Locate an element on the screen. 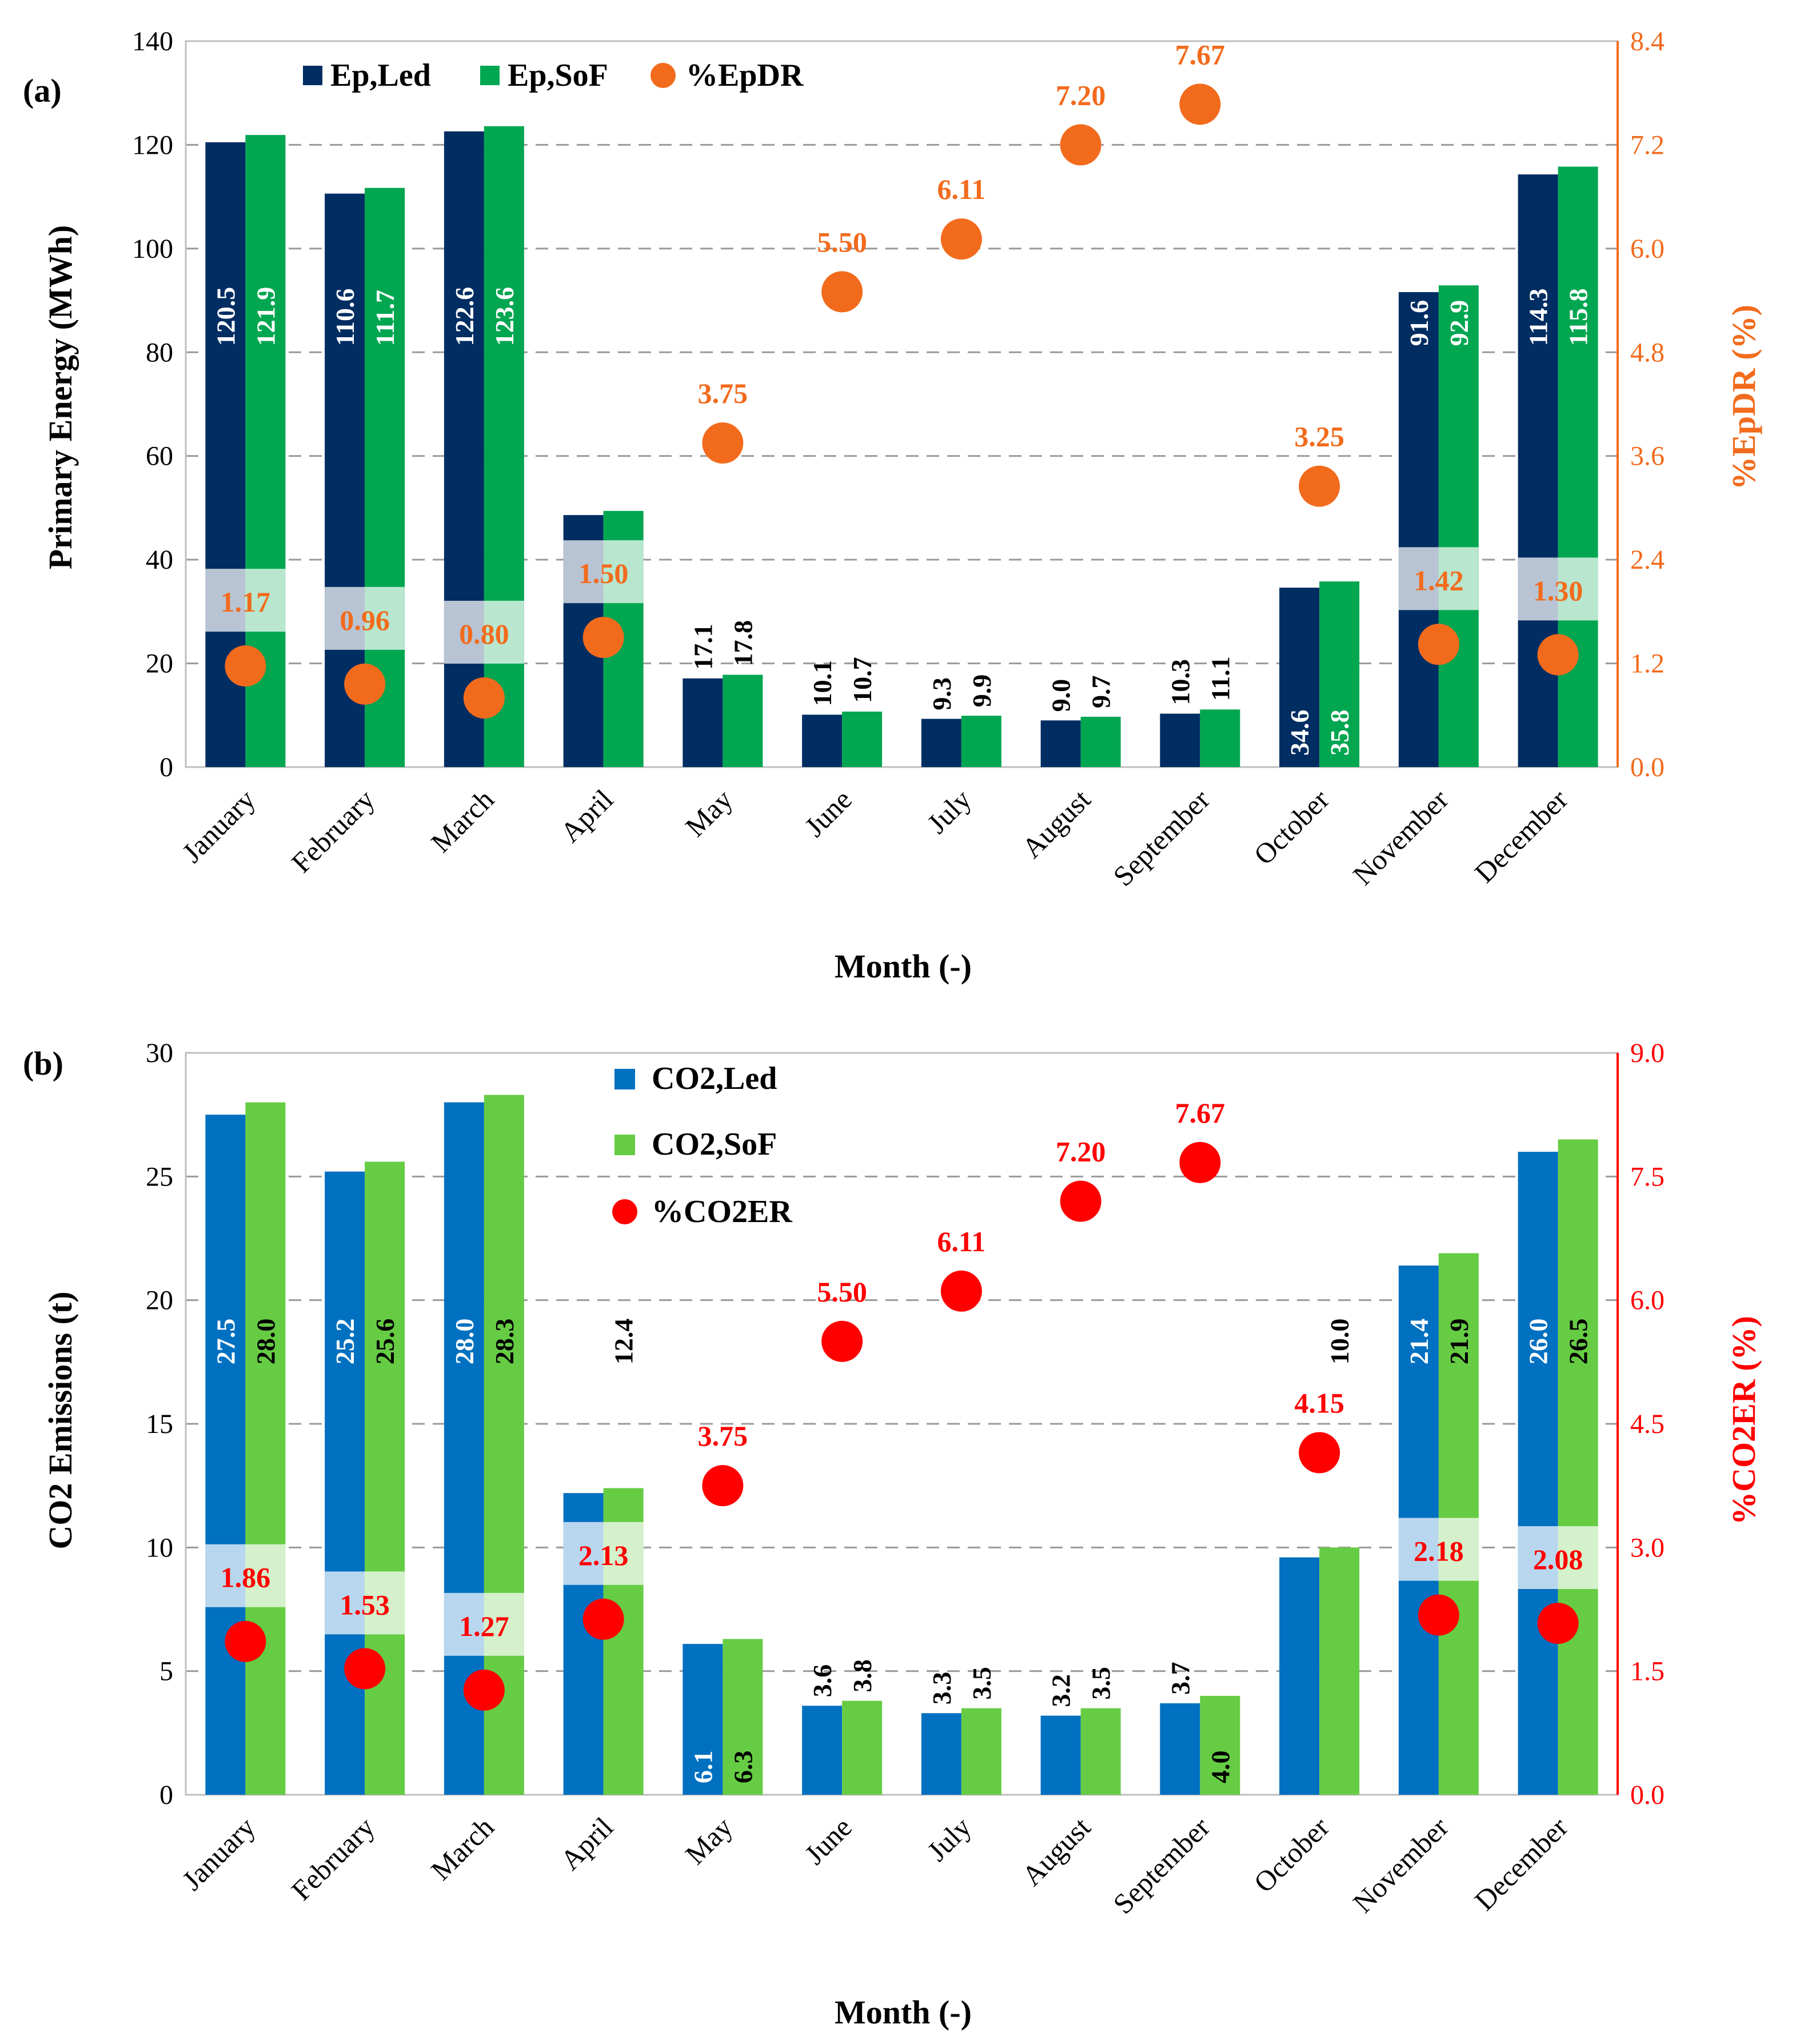  legend-label-co2-sof: CO2,SoF is located at coordinates (715, 1144).